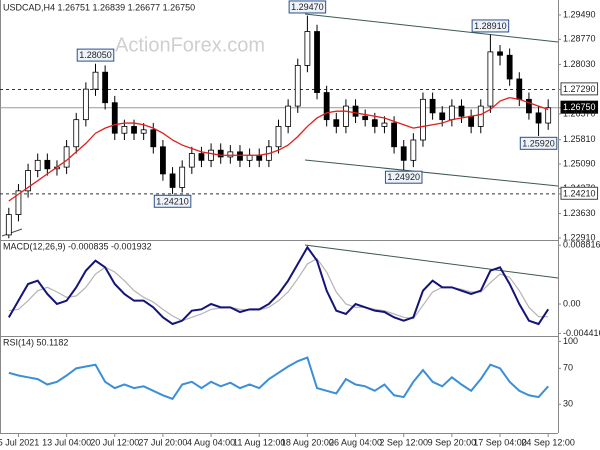 The image size is (600, 450). I want to click on y-tick-label: 1.23630, so click(579, 213).